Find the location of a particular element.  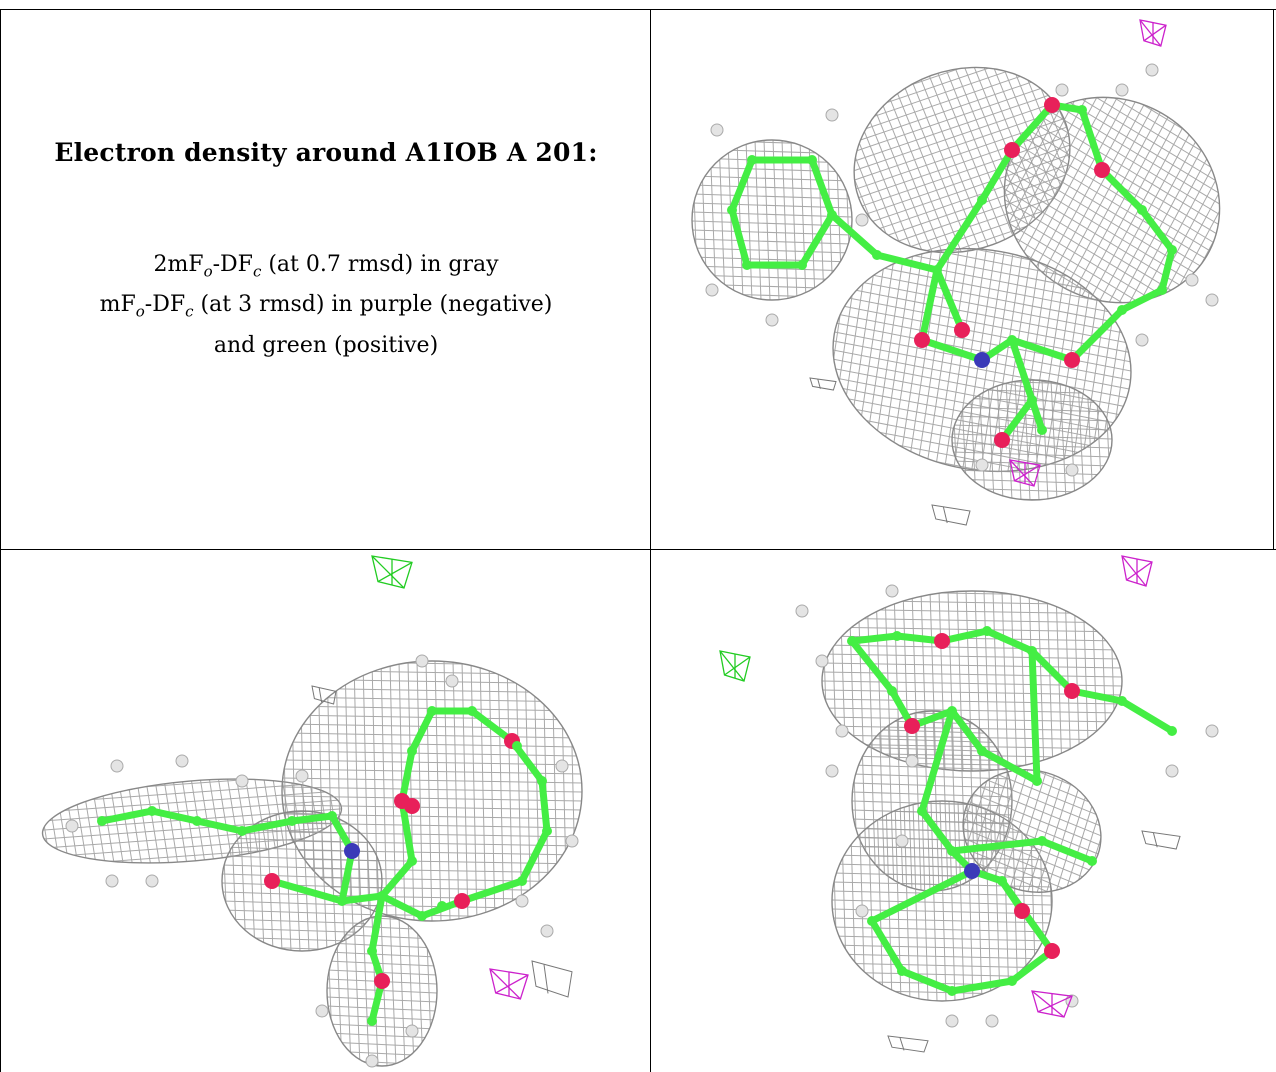

caption-line-fo: mFo-DFc (at 3 rmsd) in purple (negative) is located at coordinates (326, 306).